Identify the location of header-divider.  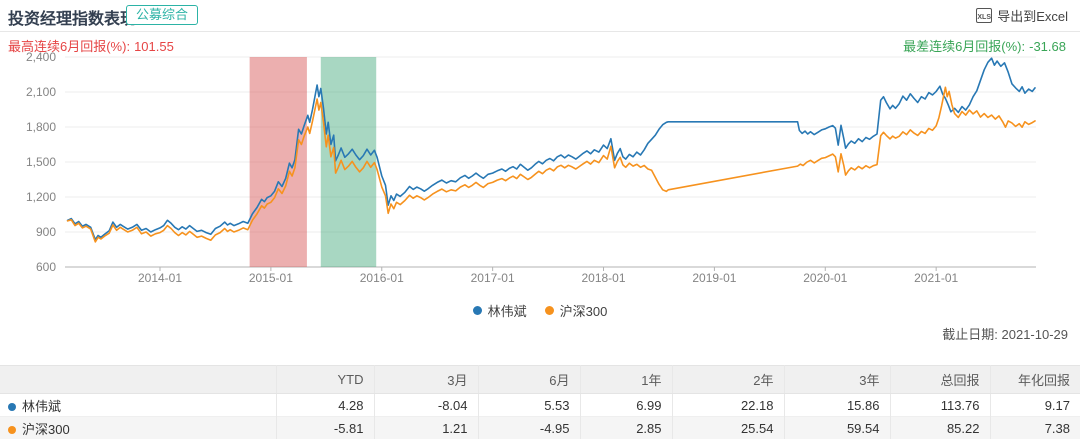
(540, 31).